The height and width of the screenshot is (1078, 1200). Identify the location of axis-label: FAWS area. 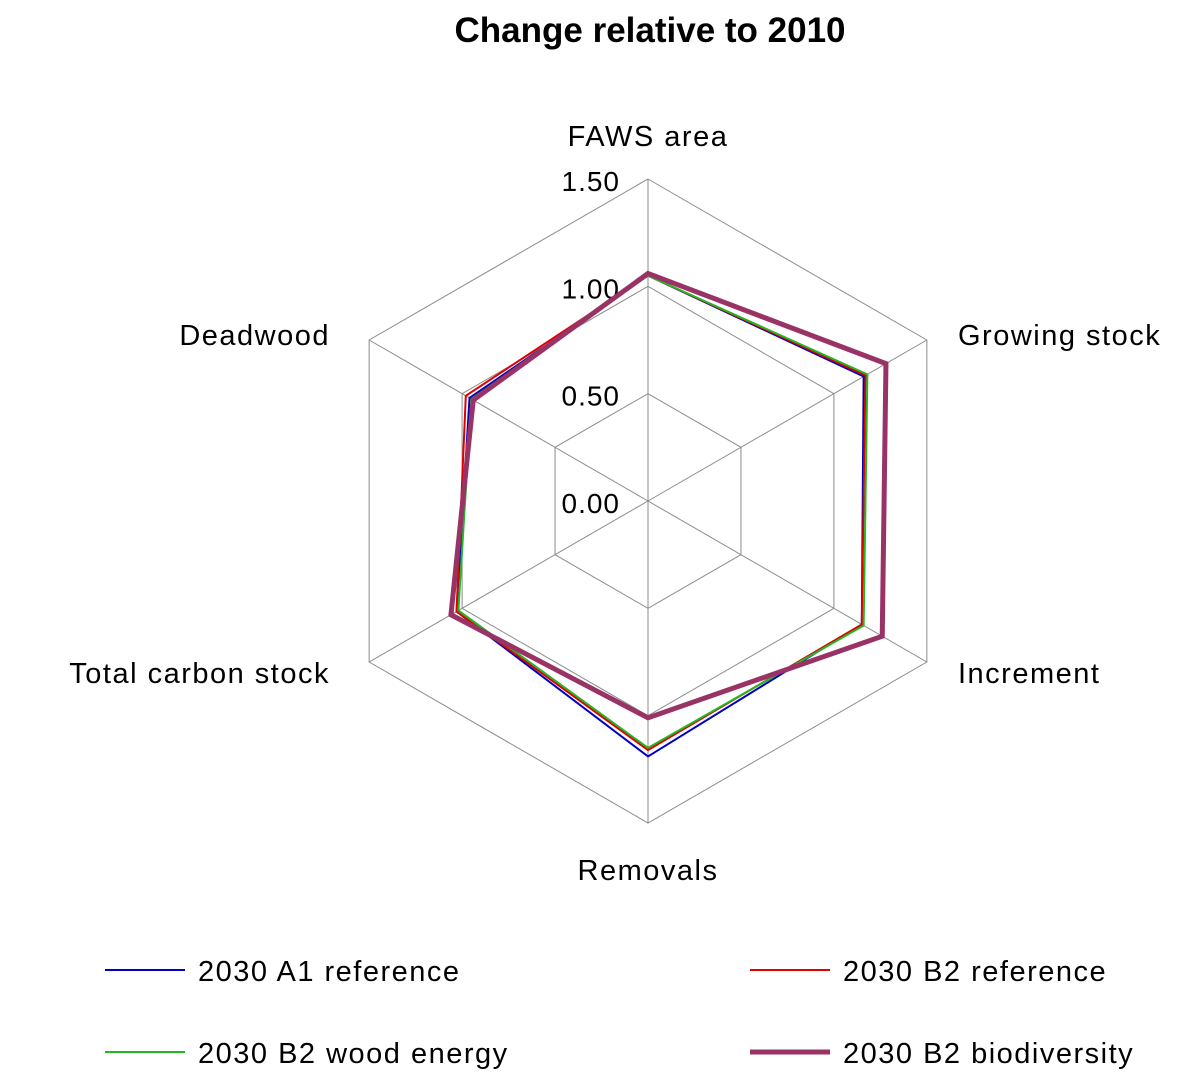
(648, 137).